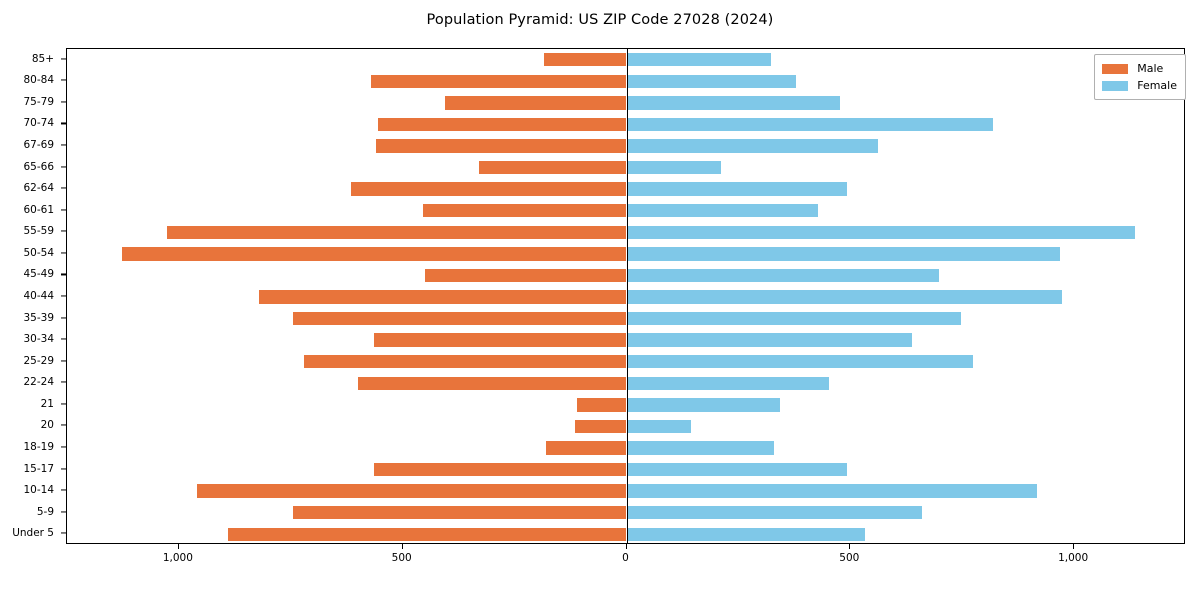  What do you see at coordinates (625, 564) in the screenshot?
I see `x-axis: 1,000 500 0 500 1,000` at bounding box center [625, 564].